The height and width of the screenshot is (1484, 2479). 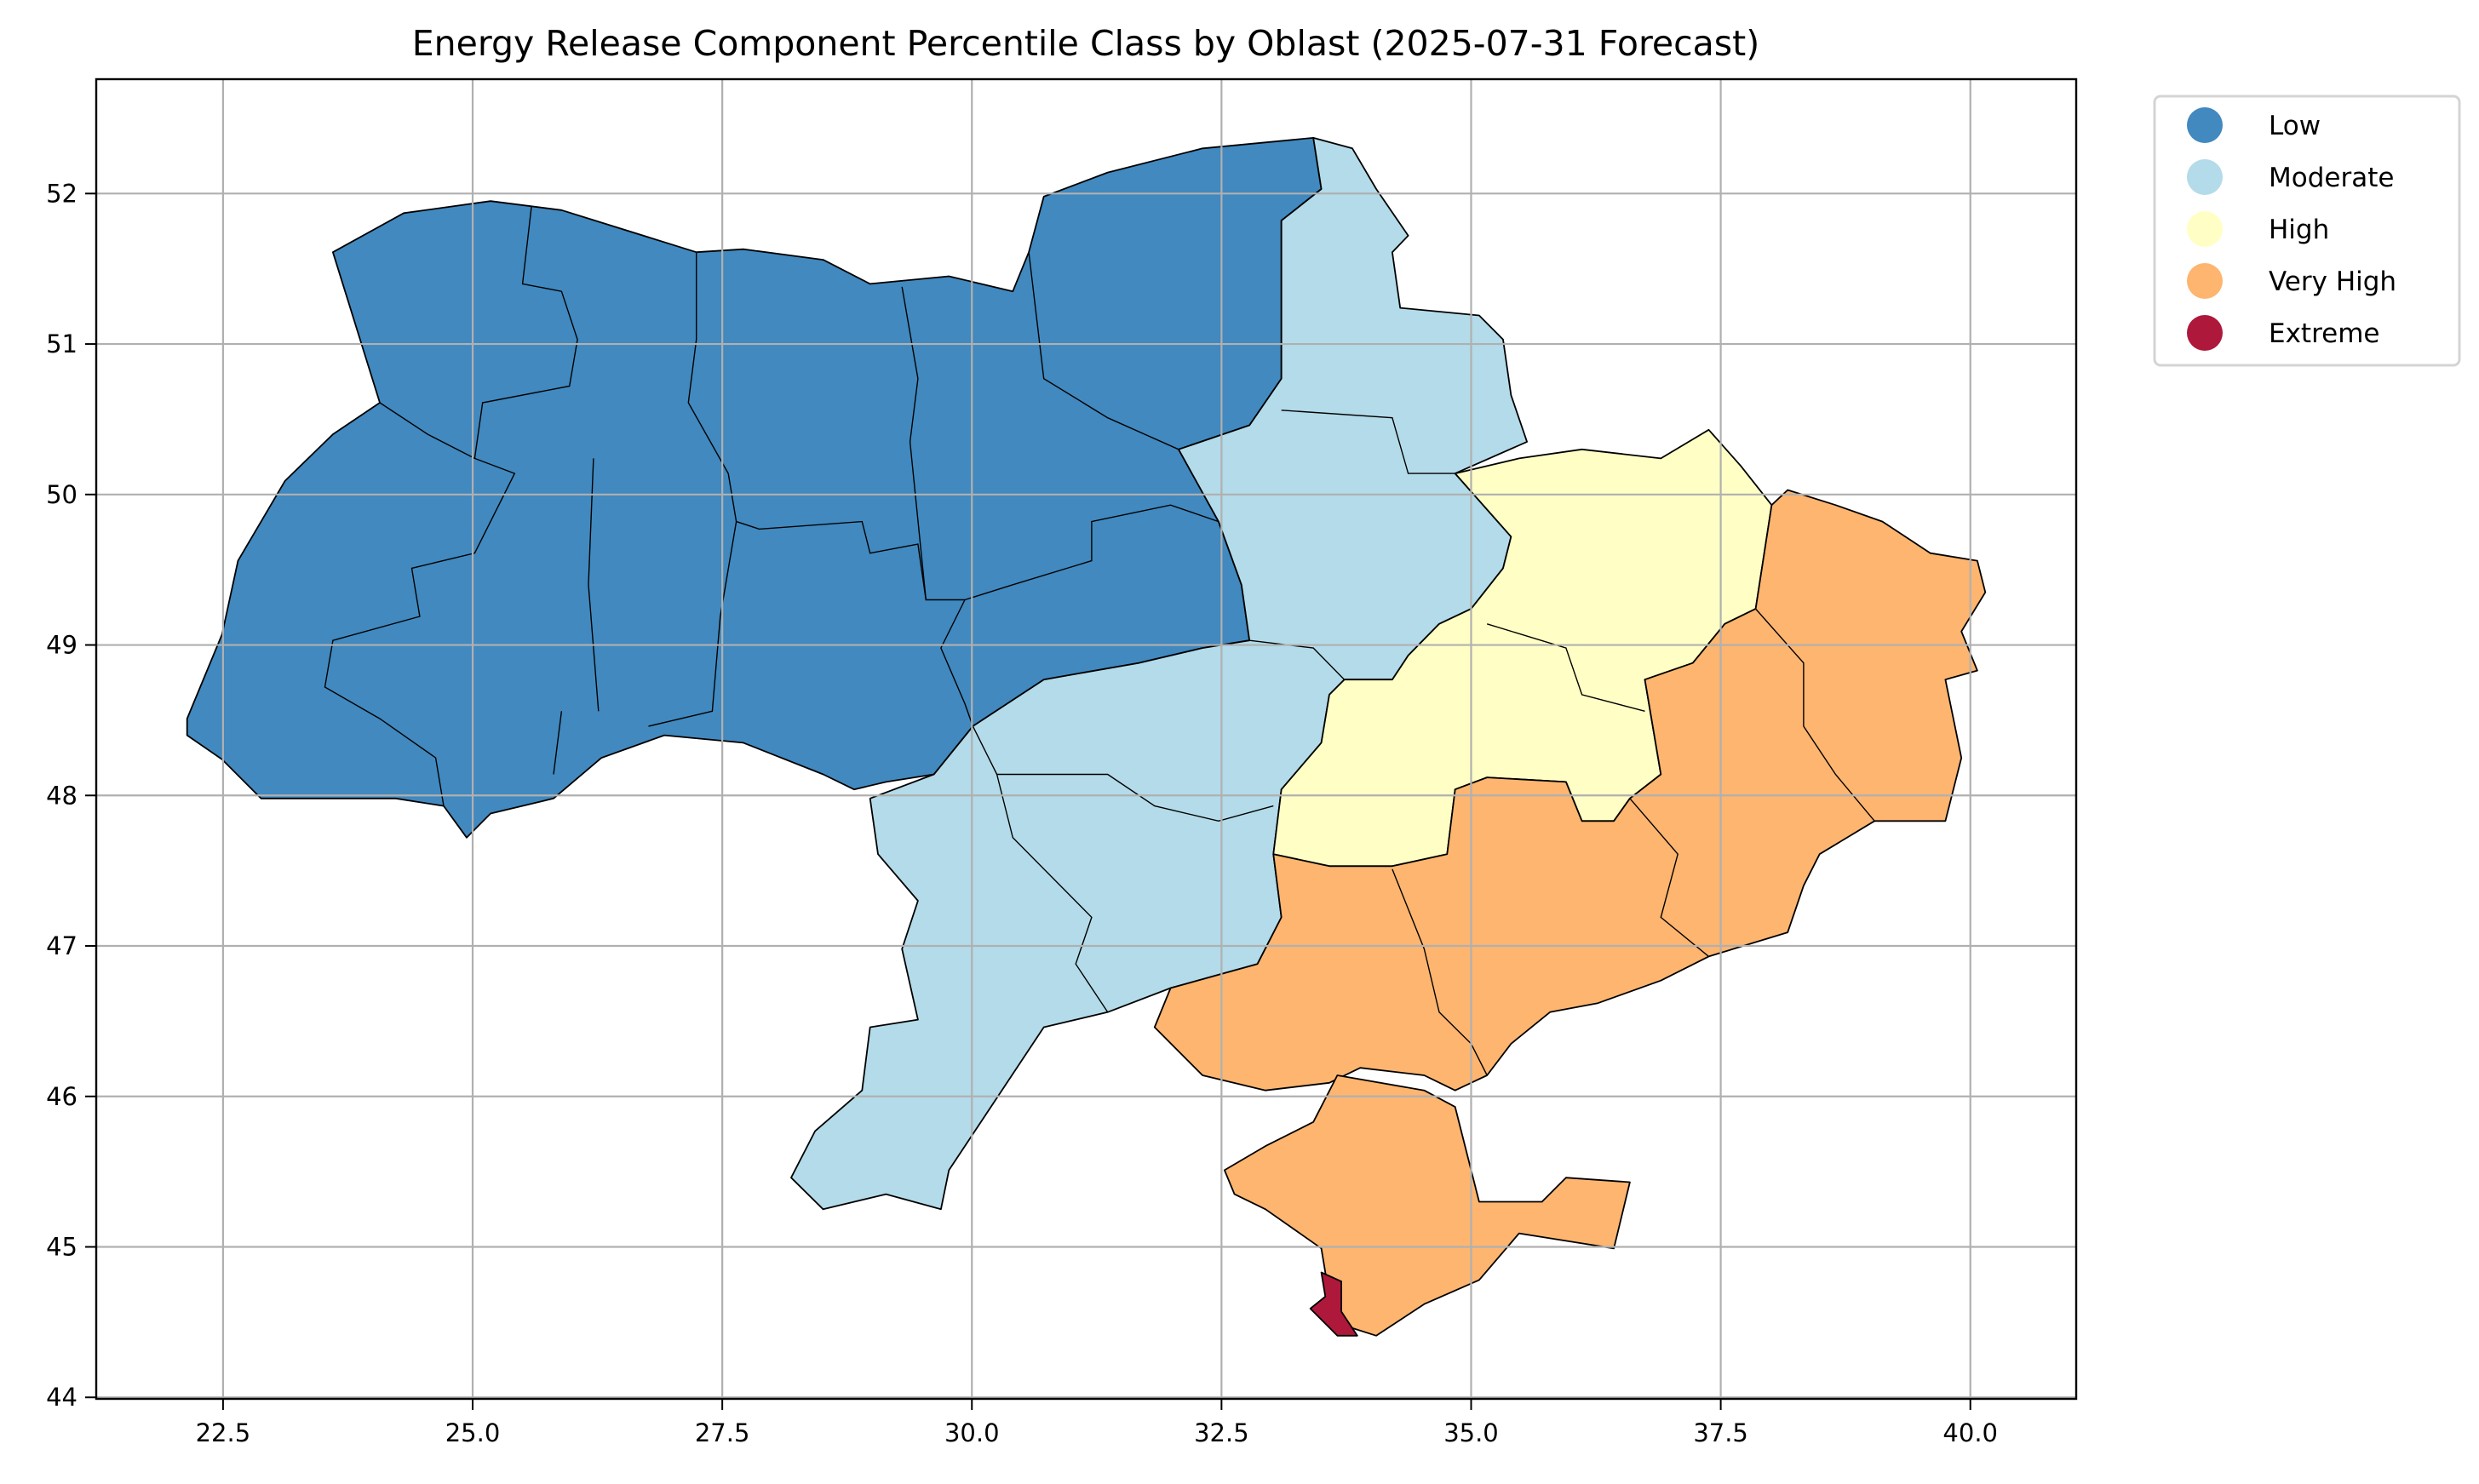 I want to click on legend-label: Moderate, so click(x=2331, y=178).